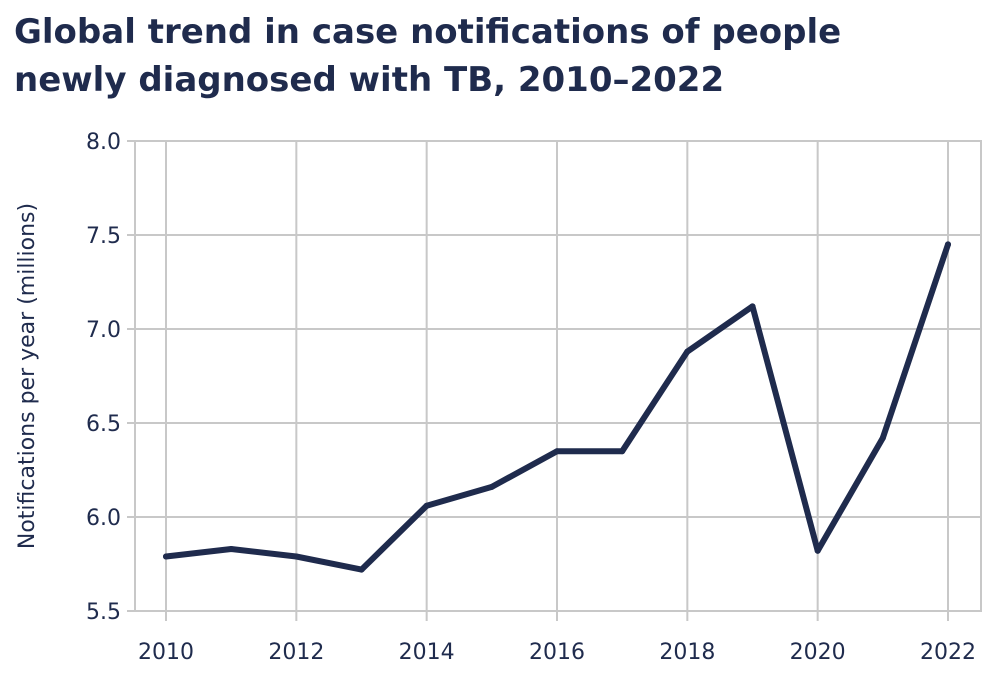  I want to click on y-tick-label: 5.5, so click(103, 612).